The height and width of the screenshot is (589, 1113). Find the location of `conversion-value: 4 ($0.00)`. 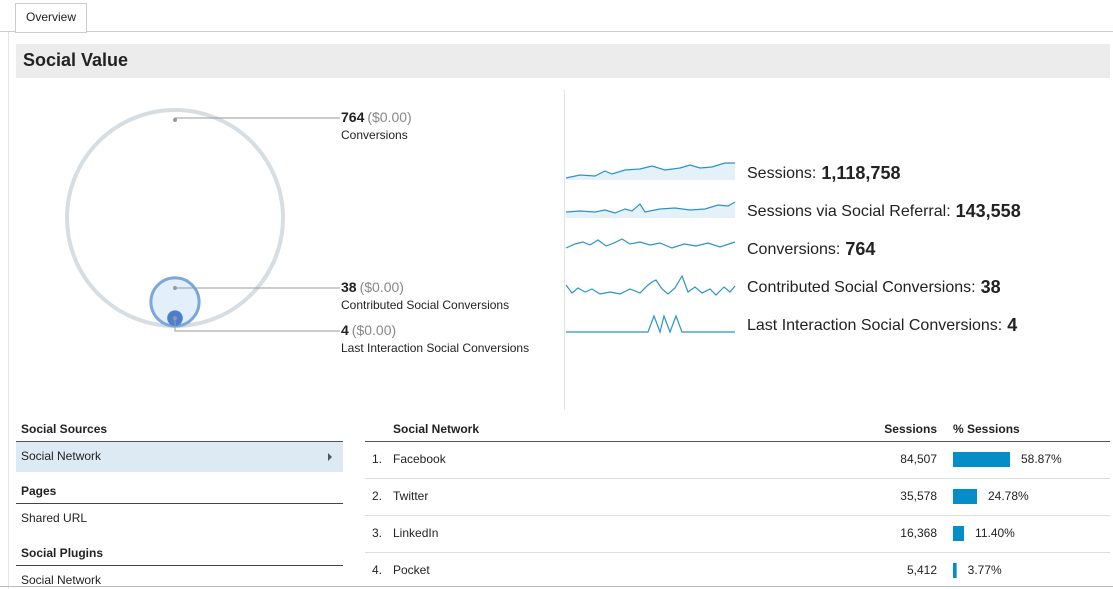

conversion-value: 4 ($0.00) is located at coordinates (368, 330).